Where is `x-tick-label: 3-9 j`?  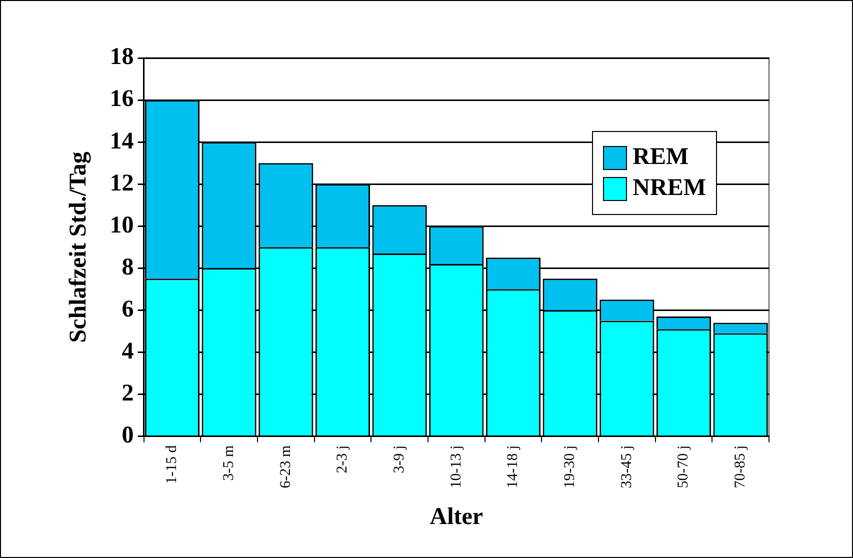
x-tick-label: 3-9 j is located at coordinates (400, 459).